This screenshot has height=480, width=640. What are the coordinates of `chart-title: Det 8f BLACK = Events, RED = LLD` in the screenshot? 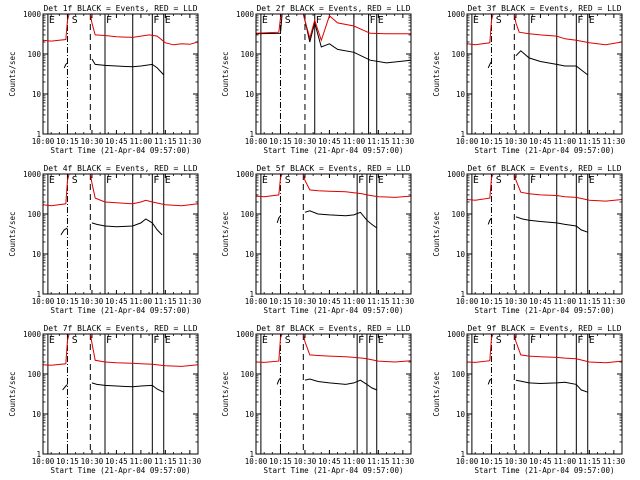 It's located at (333, 328).